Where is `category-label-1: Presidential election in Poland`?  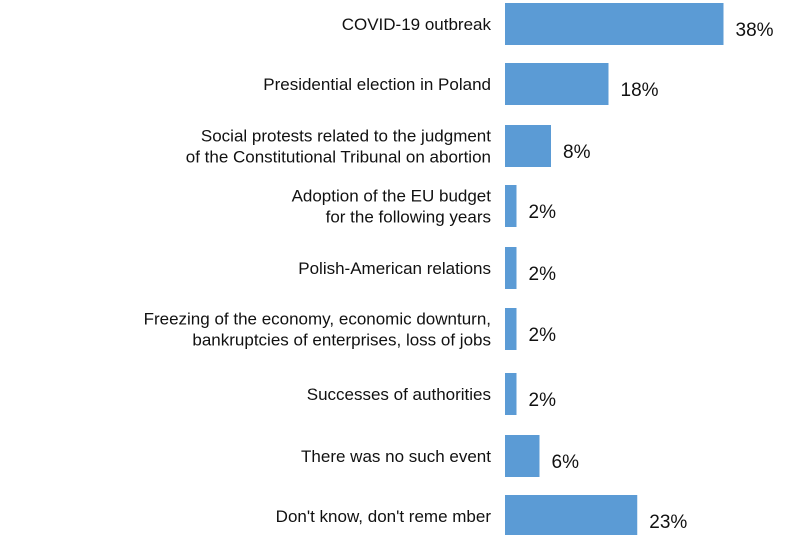 category-label-1: Presidential election in Poland is located at coordinates (377, 84).